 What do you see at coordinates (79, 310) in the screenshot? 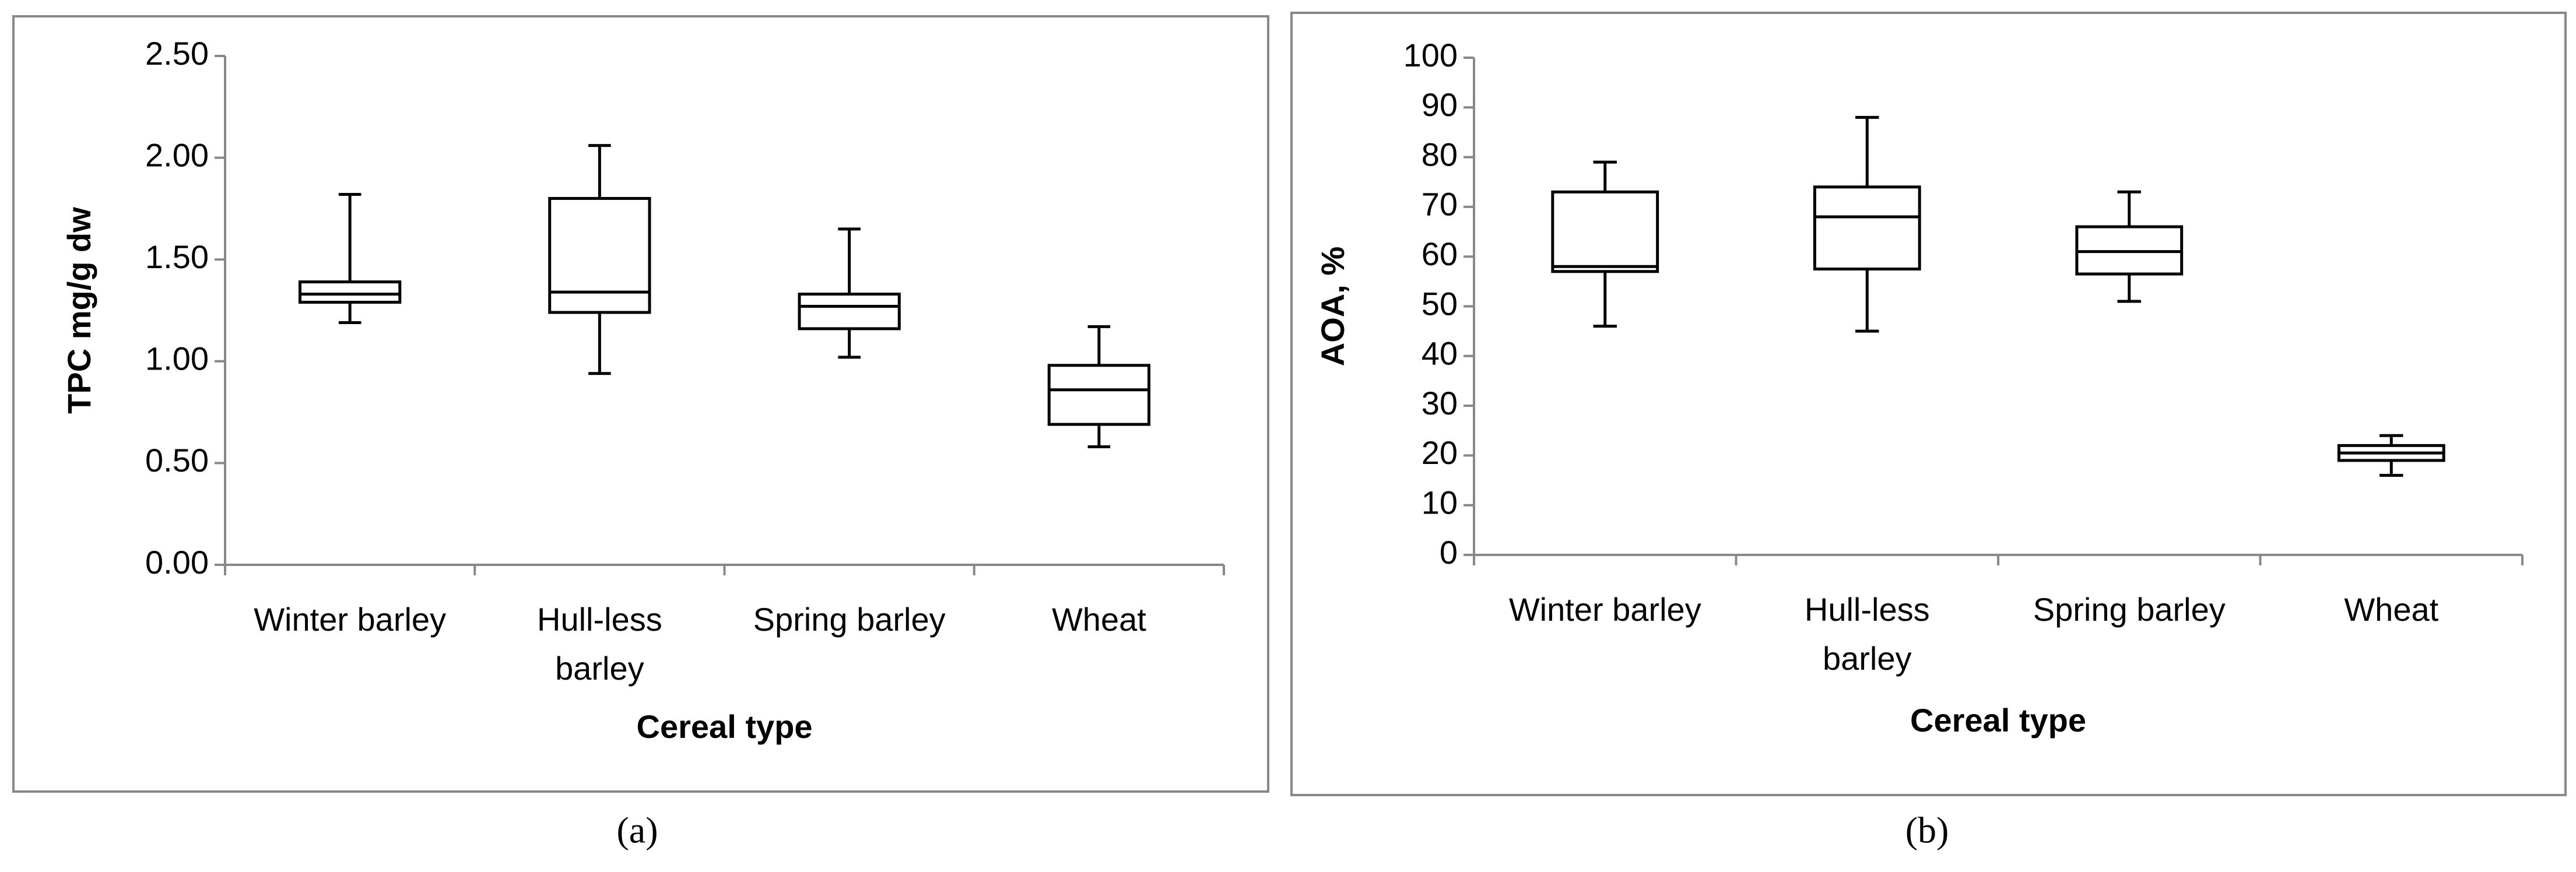
I see `y-axis-title: TPC mg/g dw` at bounding box center [79, 310].